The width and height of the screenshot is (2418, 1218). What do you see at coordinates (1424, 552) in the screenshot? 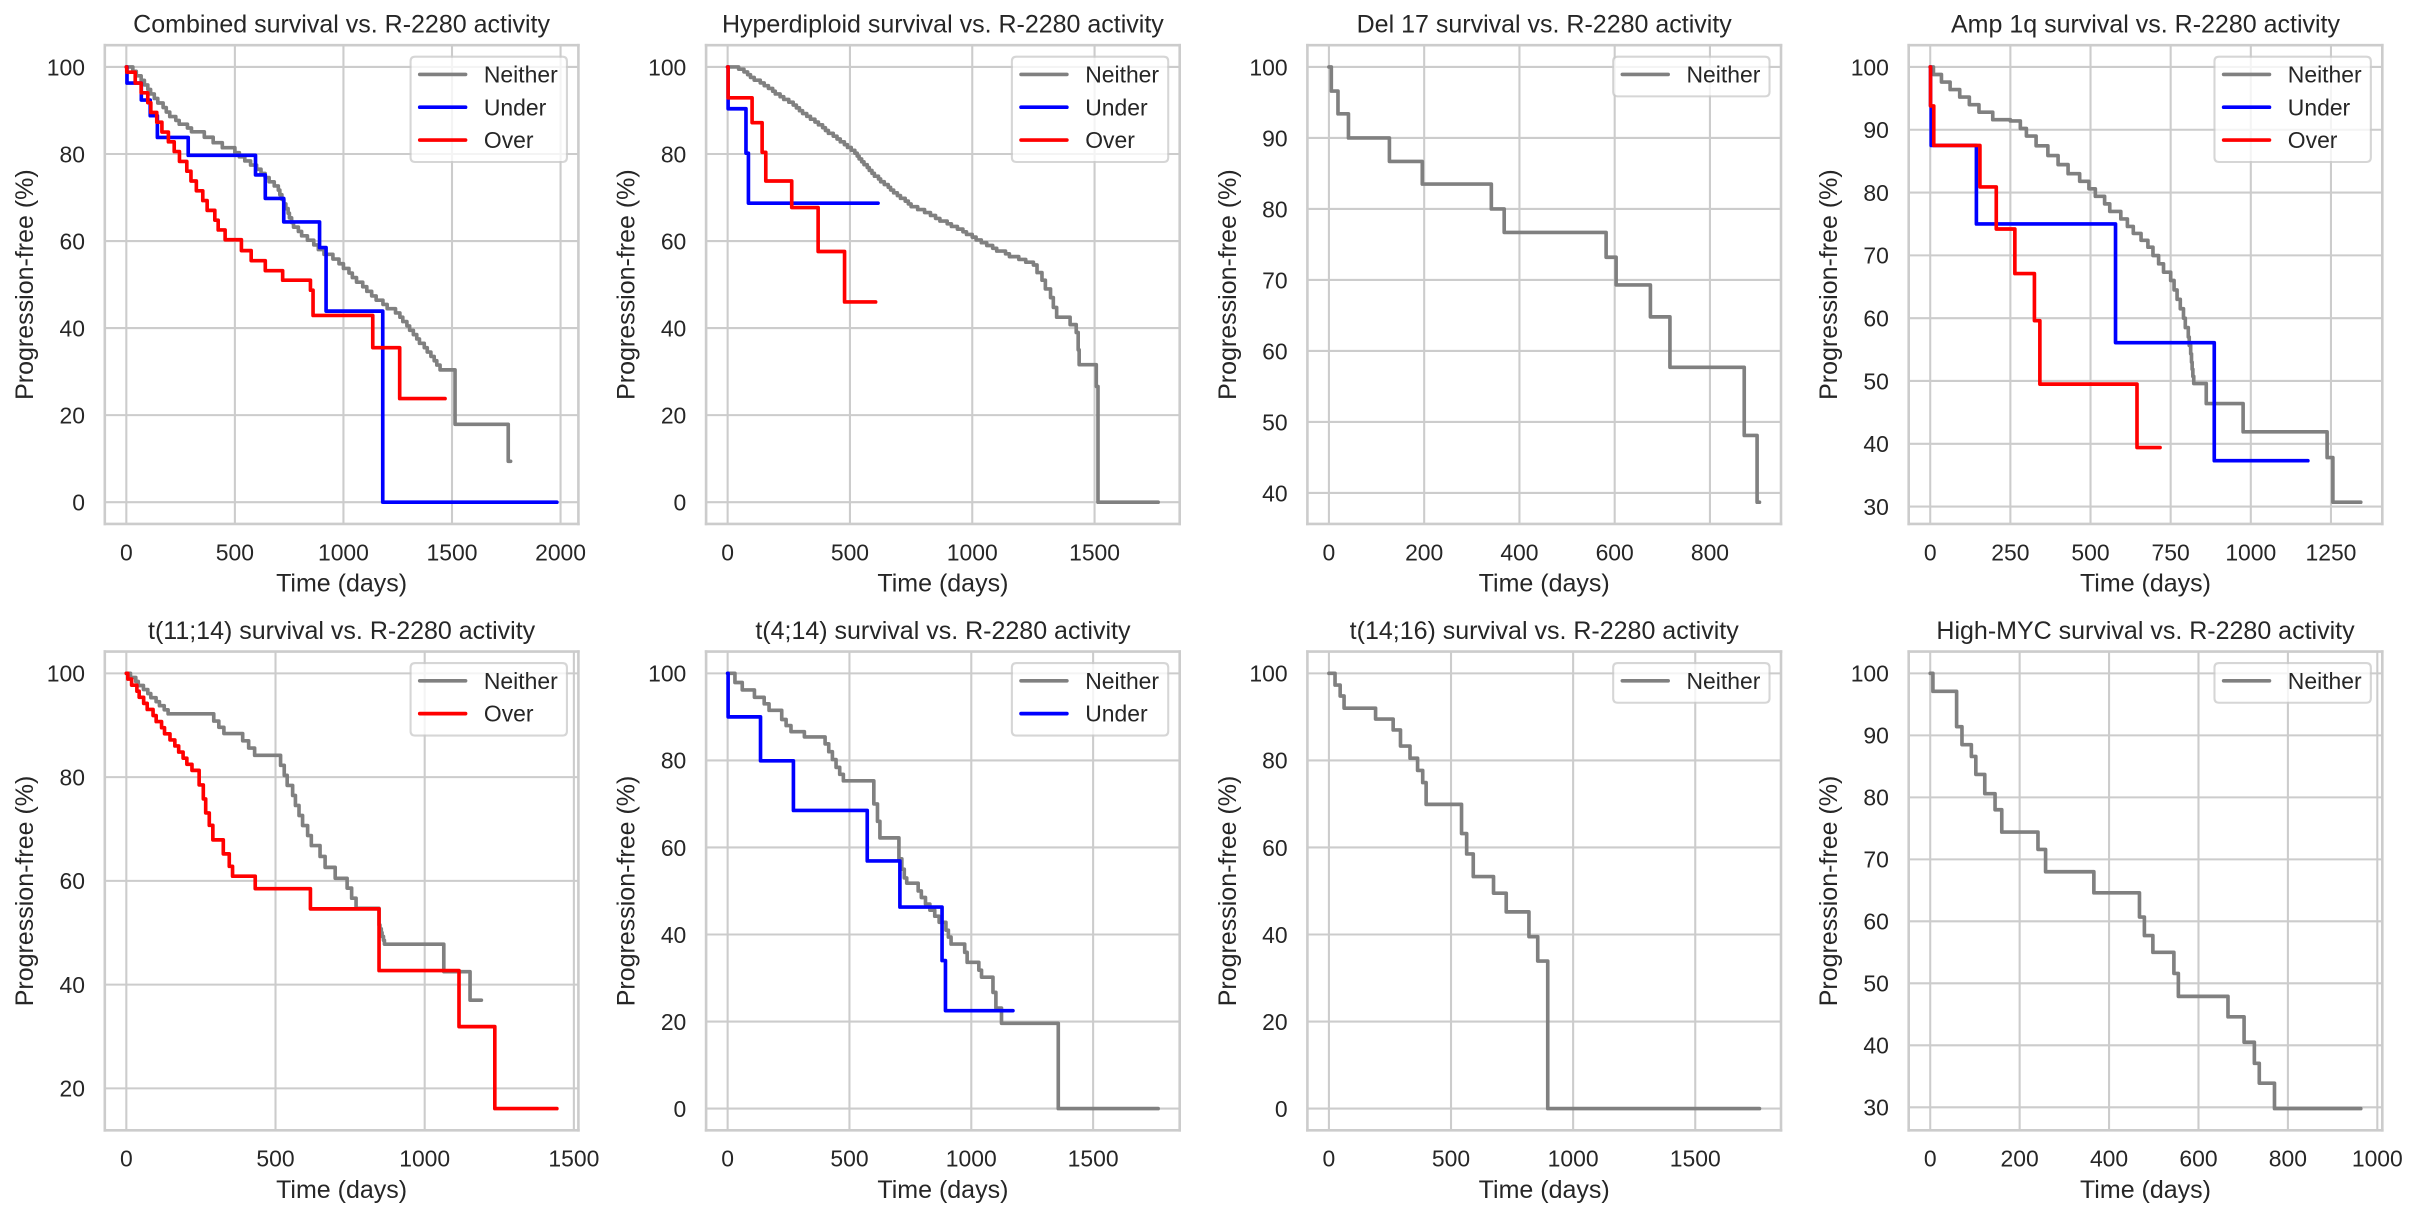
I see `svg-text: 200` at bounding box center [1424, 552].